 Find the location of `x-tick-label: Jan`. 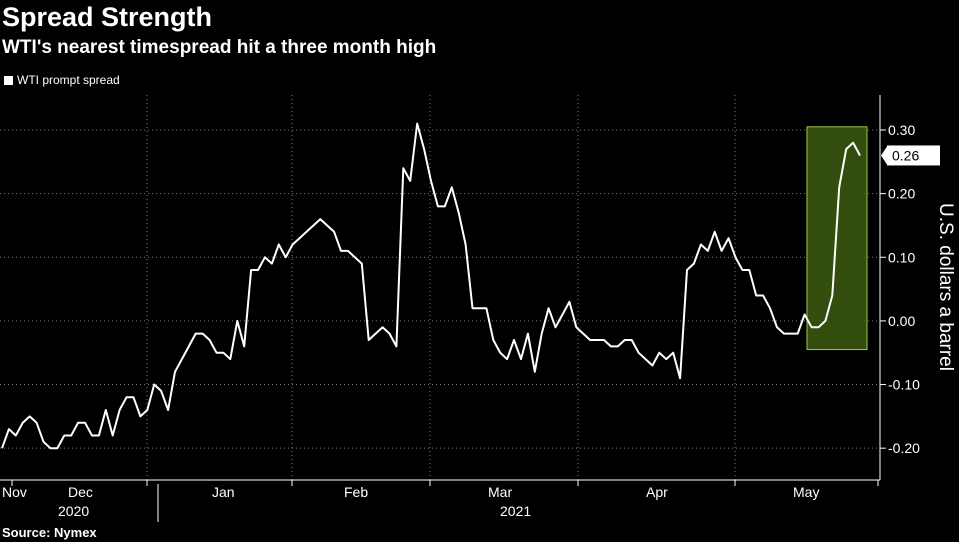

x-tick-label: Jan is located at coordinates (223, 492).